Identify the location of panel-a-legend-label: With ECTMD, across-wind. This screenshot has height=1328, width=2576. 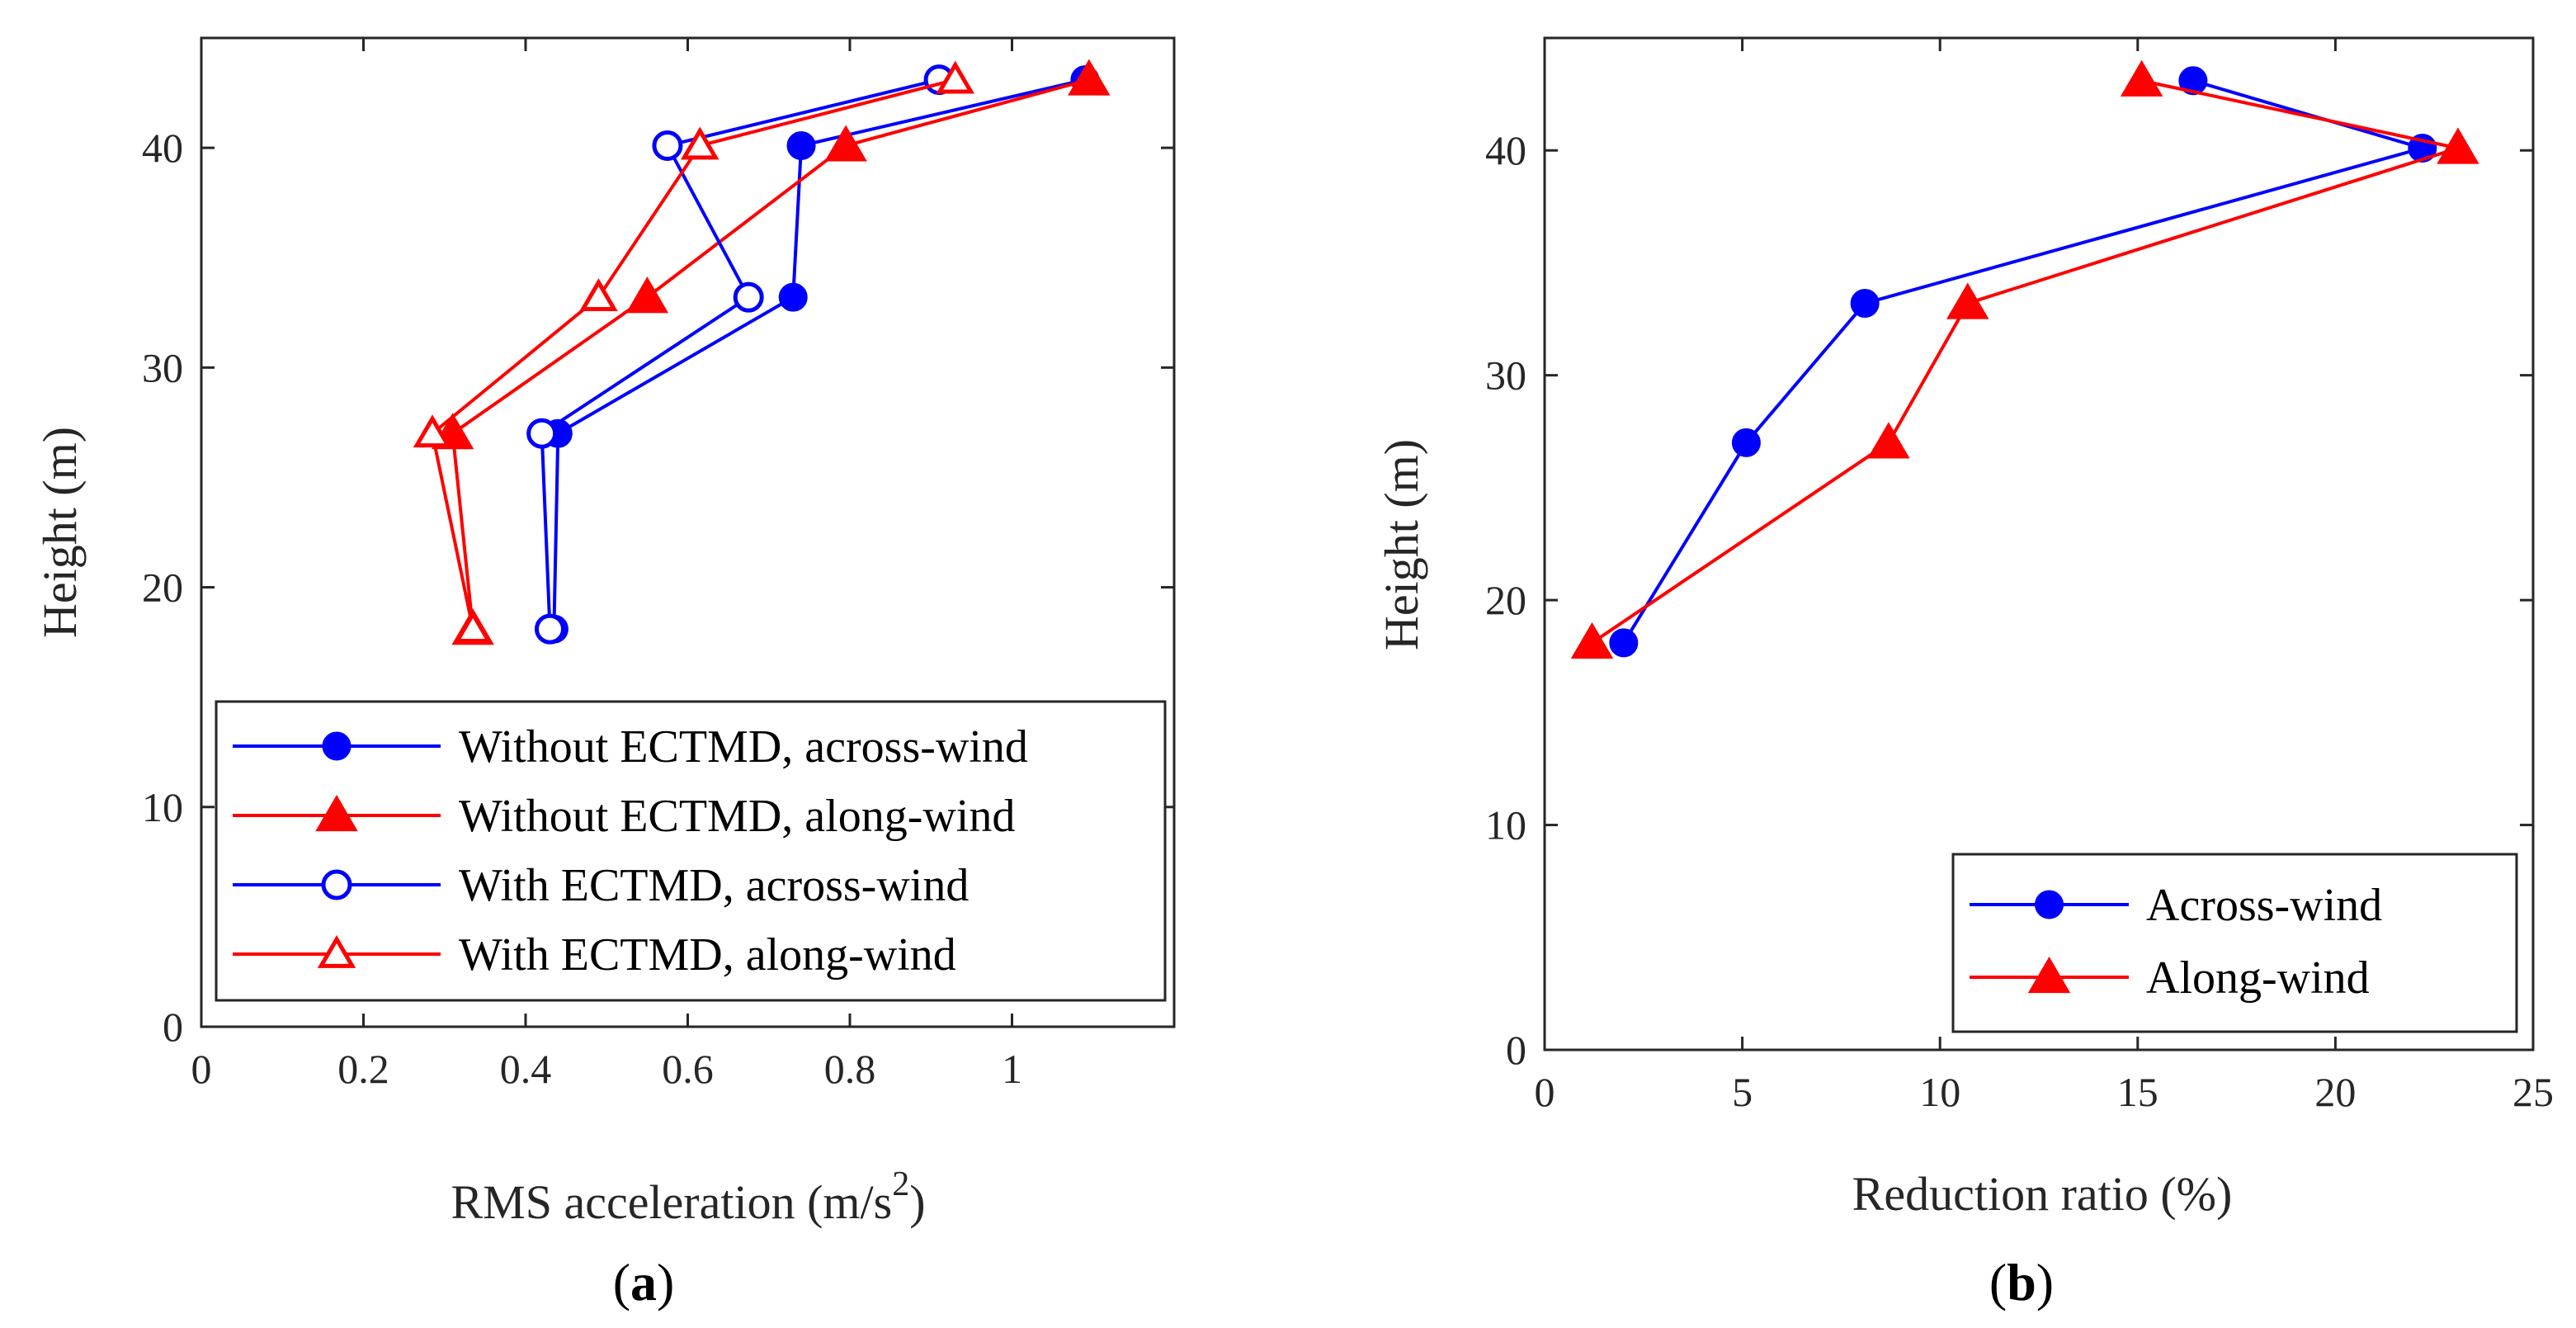
(714, 886).